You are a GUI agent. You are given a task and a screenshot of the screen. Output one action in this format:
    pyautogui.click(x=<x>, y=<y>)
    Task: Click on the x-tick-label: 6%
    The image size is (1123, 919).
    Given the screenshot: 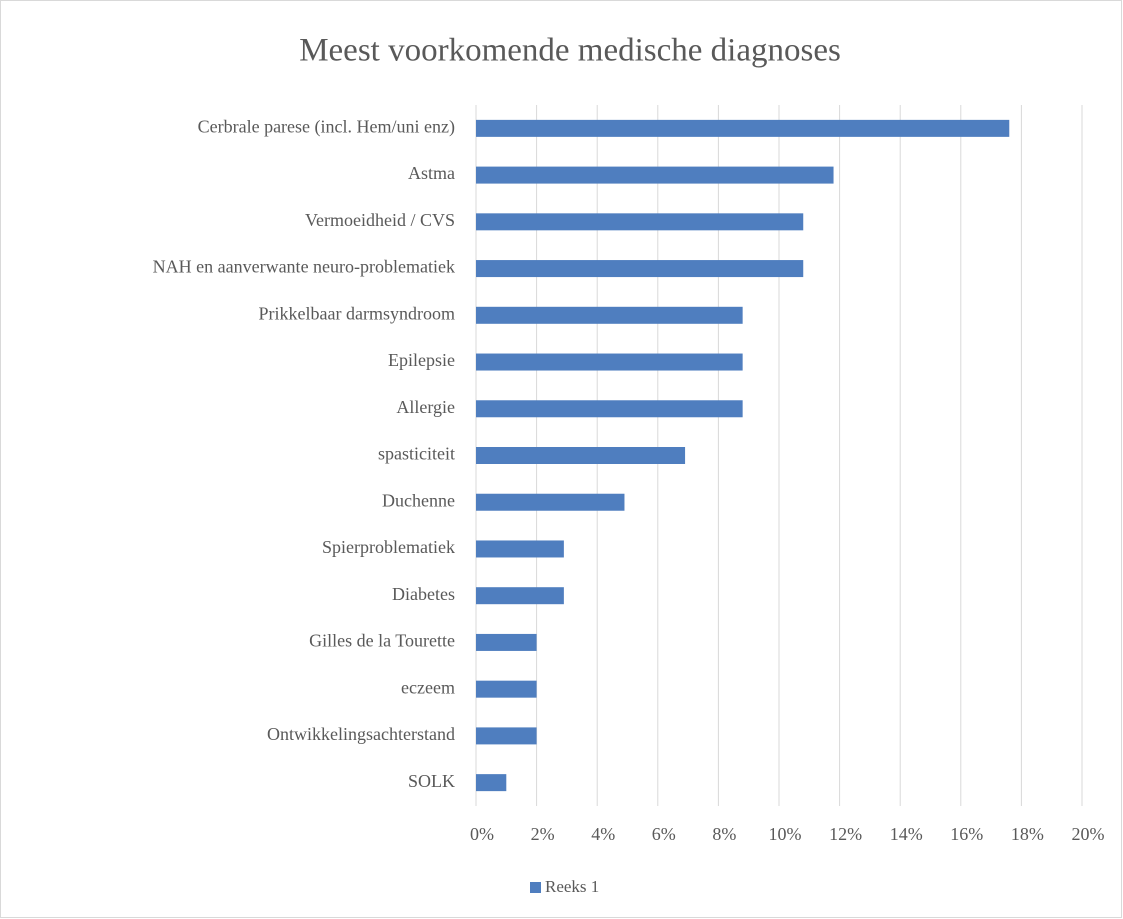 What is the action you would take?
    pyautogui.click(x=664, y=834)
    